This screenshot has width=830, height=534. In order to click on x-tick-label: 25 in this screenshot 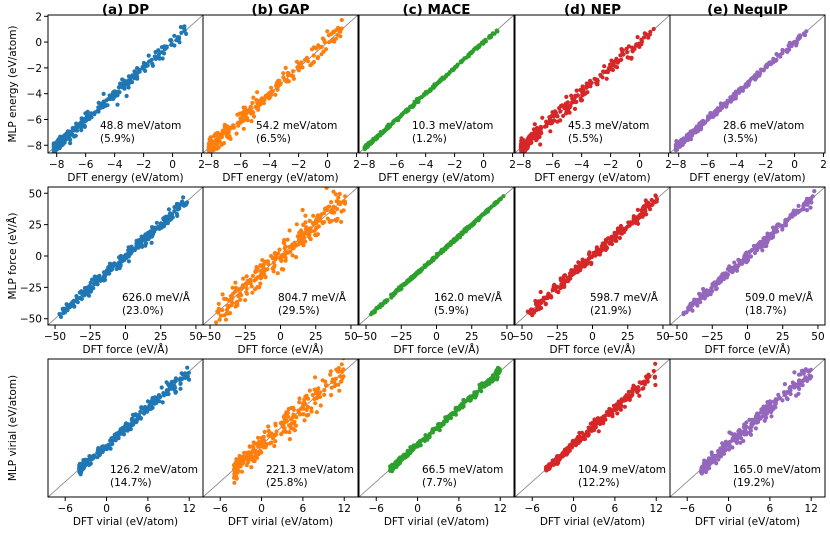, I will do `click(627, 337)`.